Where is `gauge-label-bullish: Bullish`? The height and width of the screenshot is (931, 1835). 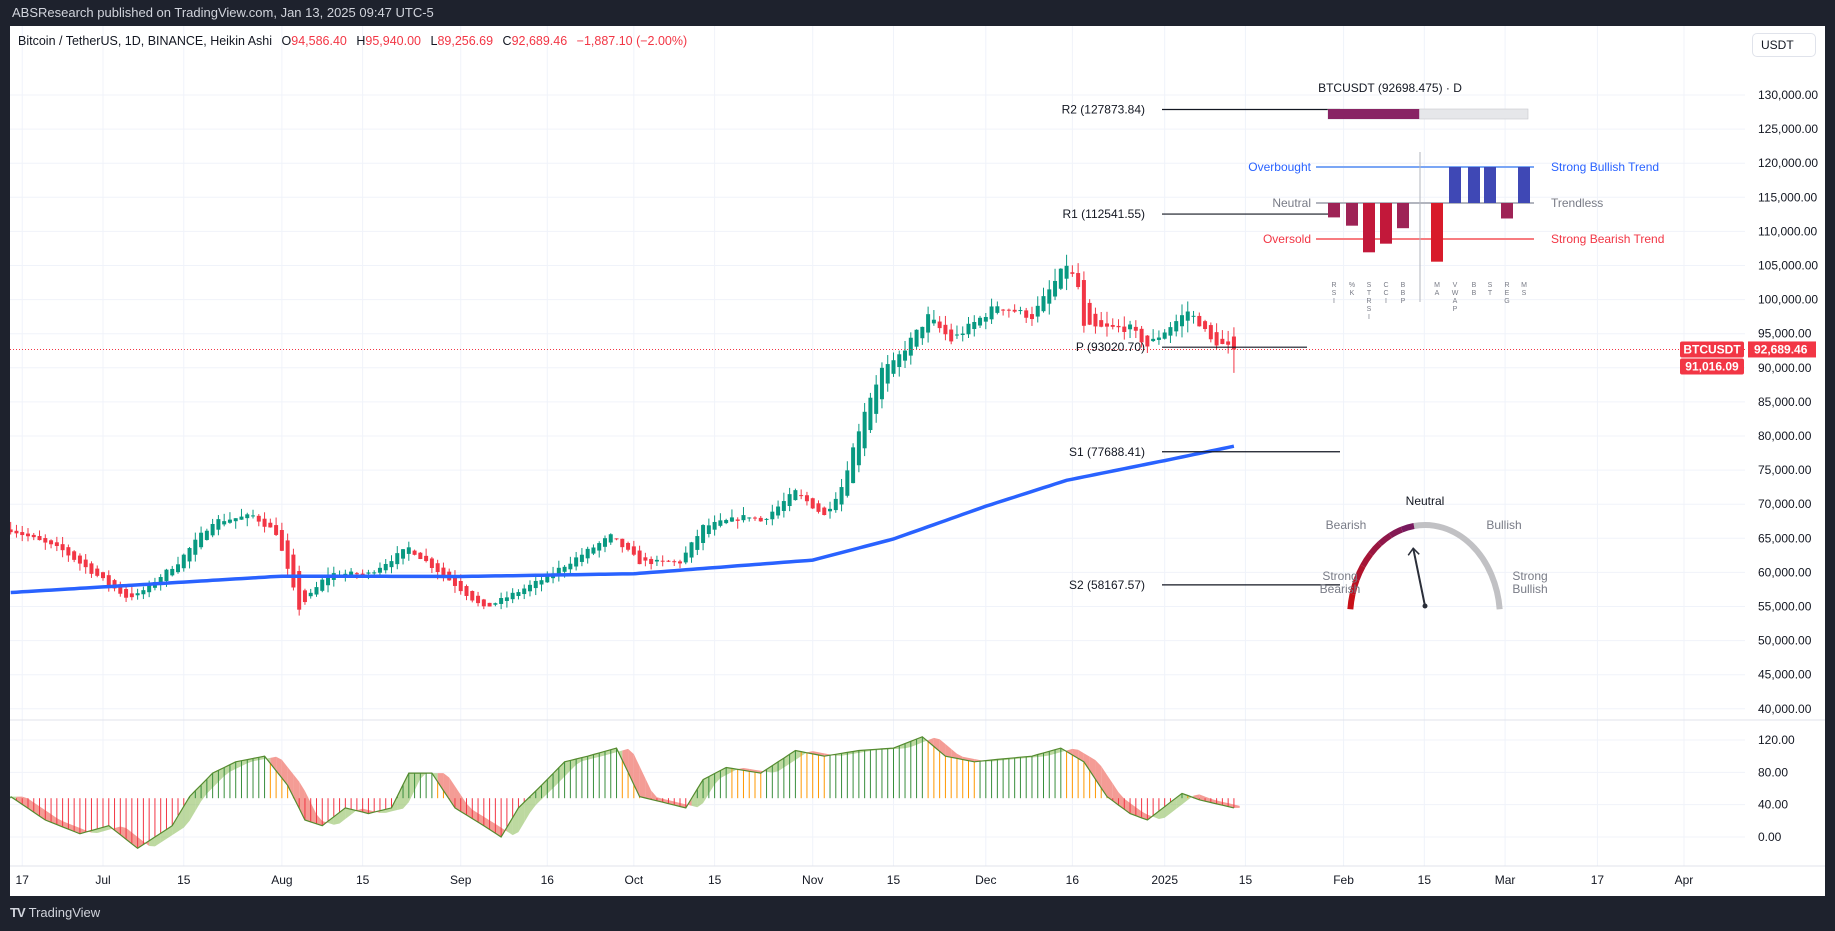 gauge-label-bullish: Bullish is located at coordinates (1503, 525).